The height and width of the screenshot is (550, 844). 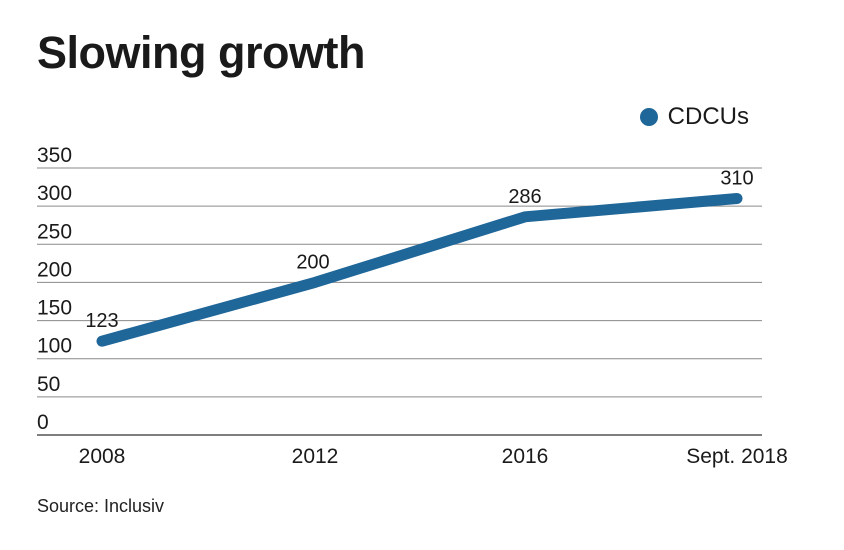 I want to click on y-tick-labels: 0 50 100 150 200 250 300 350, so click(x=54, y=289).